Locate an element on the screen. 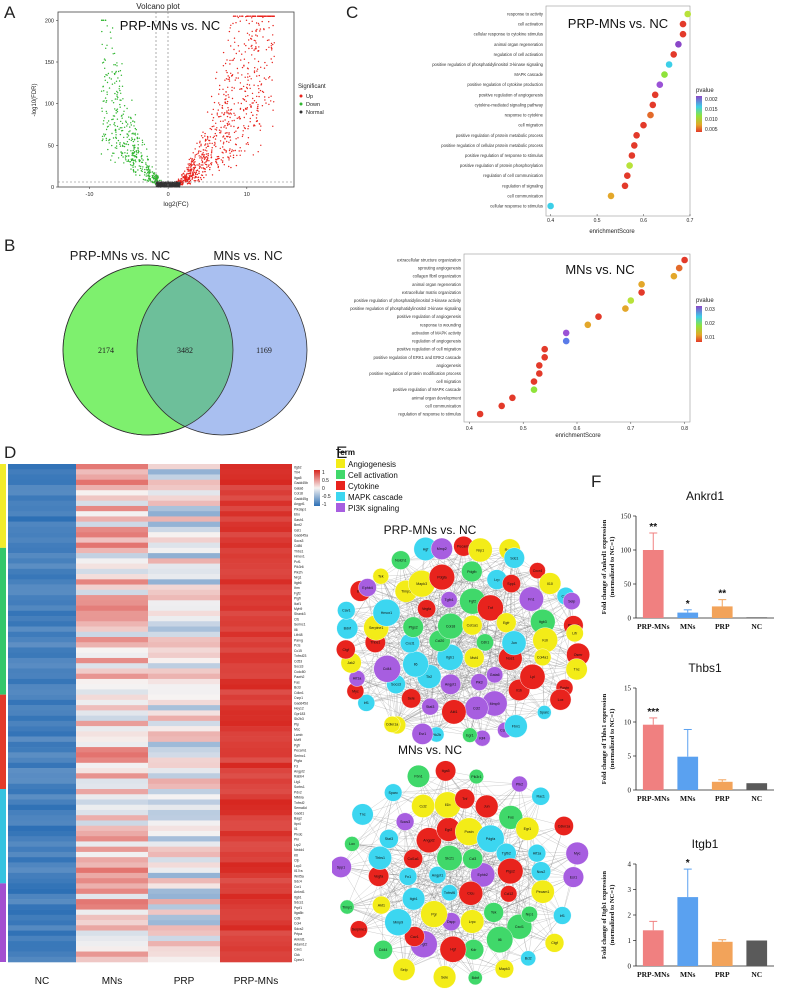 The image size is (787, 992). enrich-term-label: extracellular matrix organization is located at coordinates (432, 292).